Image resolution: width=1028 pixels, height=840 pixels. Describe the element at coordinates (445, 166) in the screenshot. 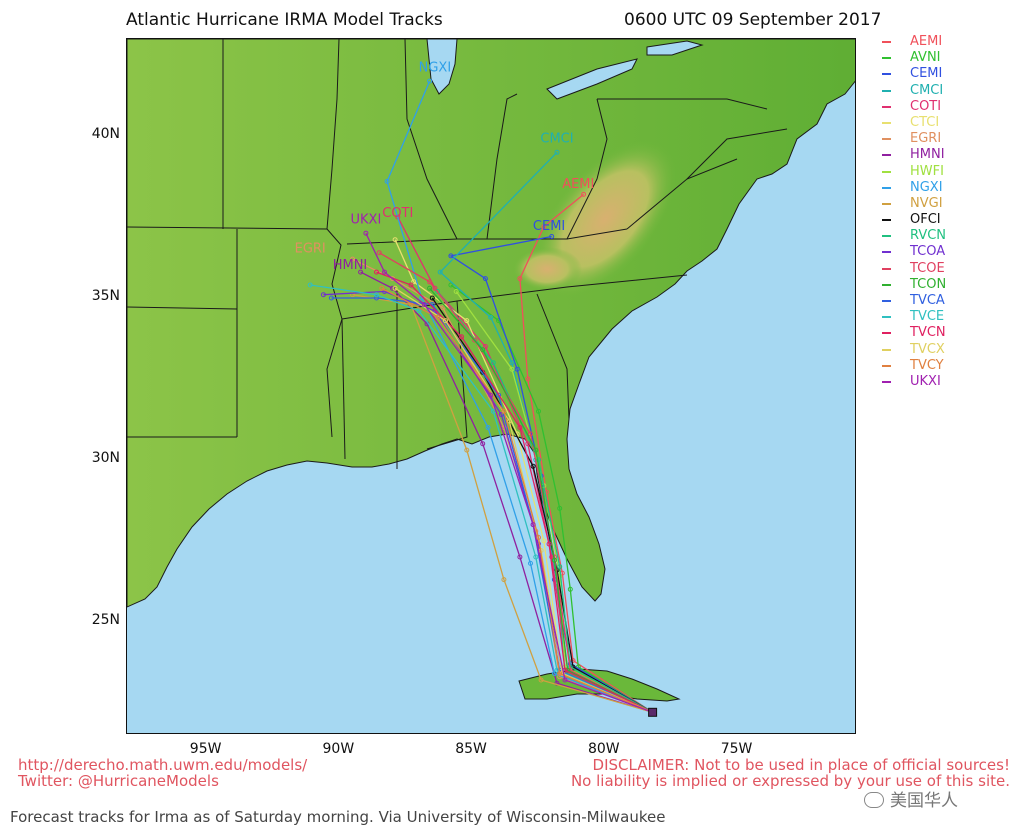

I see `model-track-labels: AEMI CMCI CEMI NGXI UKXI COTI HMNI EGRI` at that location.